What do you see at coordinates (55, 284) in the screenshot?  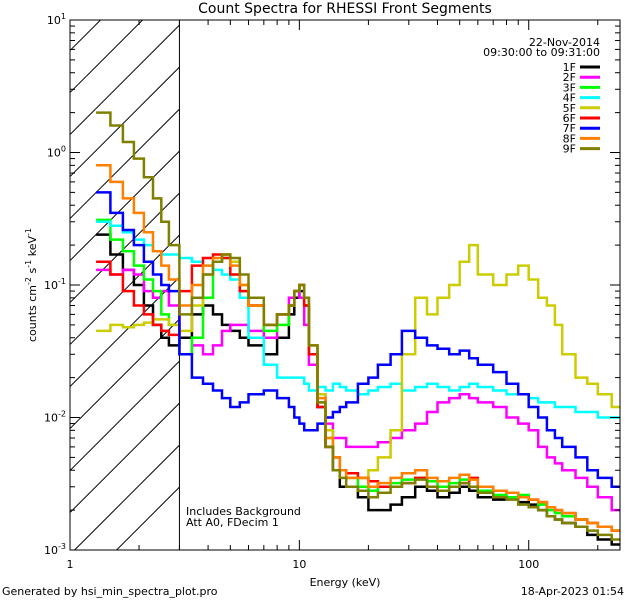 I see `y-tick-label: 10⁻¹` at bounding box center [55, 284].